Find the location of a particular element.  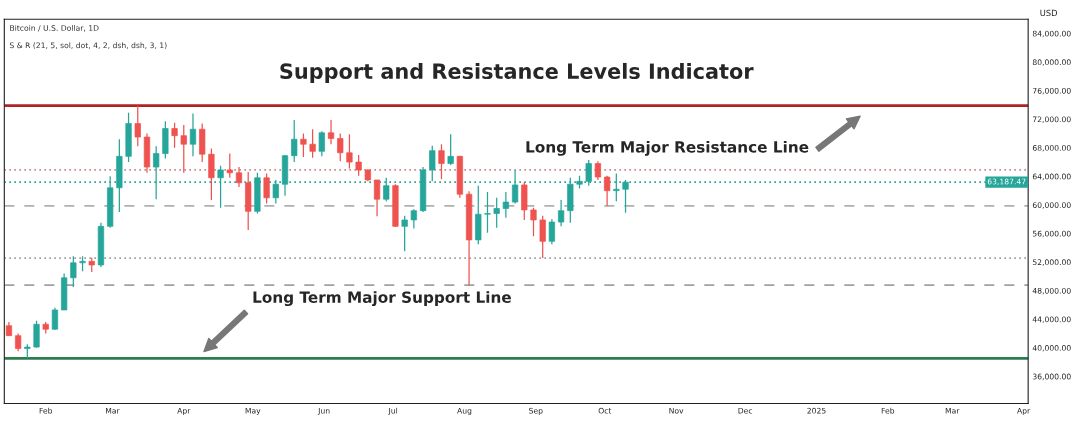

y-axis-title: USD is located at coordinates (1049, 13).